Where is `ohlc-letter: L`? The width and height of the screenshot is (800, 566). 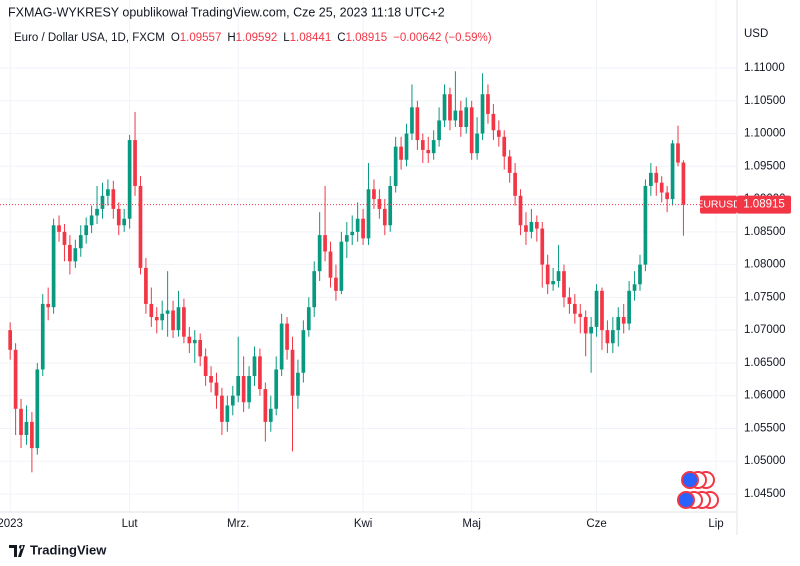
ohlc-letter: L is located at coordinates (286, 38).